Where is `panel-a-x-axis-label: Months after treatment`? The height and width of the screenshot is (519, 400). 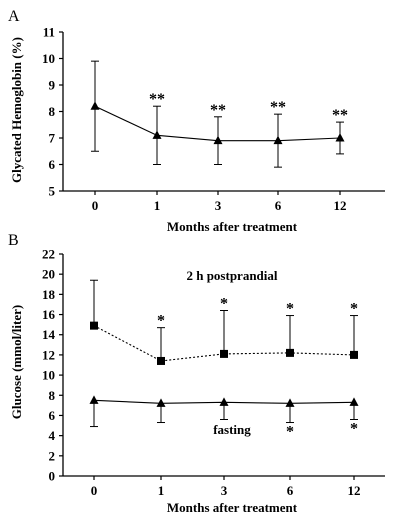
panel-a-x-axis-label: Months after treatment is located at coordinates (232, 226).